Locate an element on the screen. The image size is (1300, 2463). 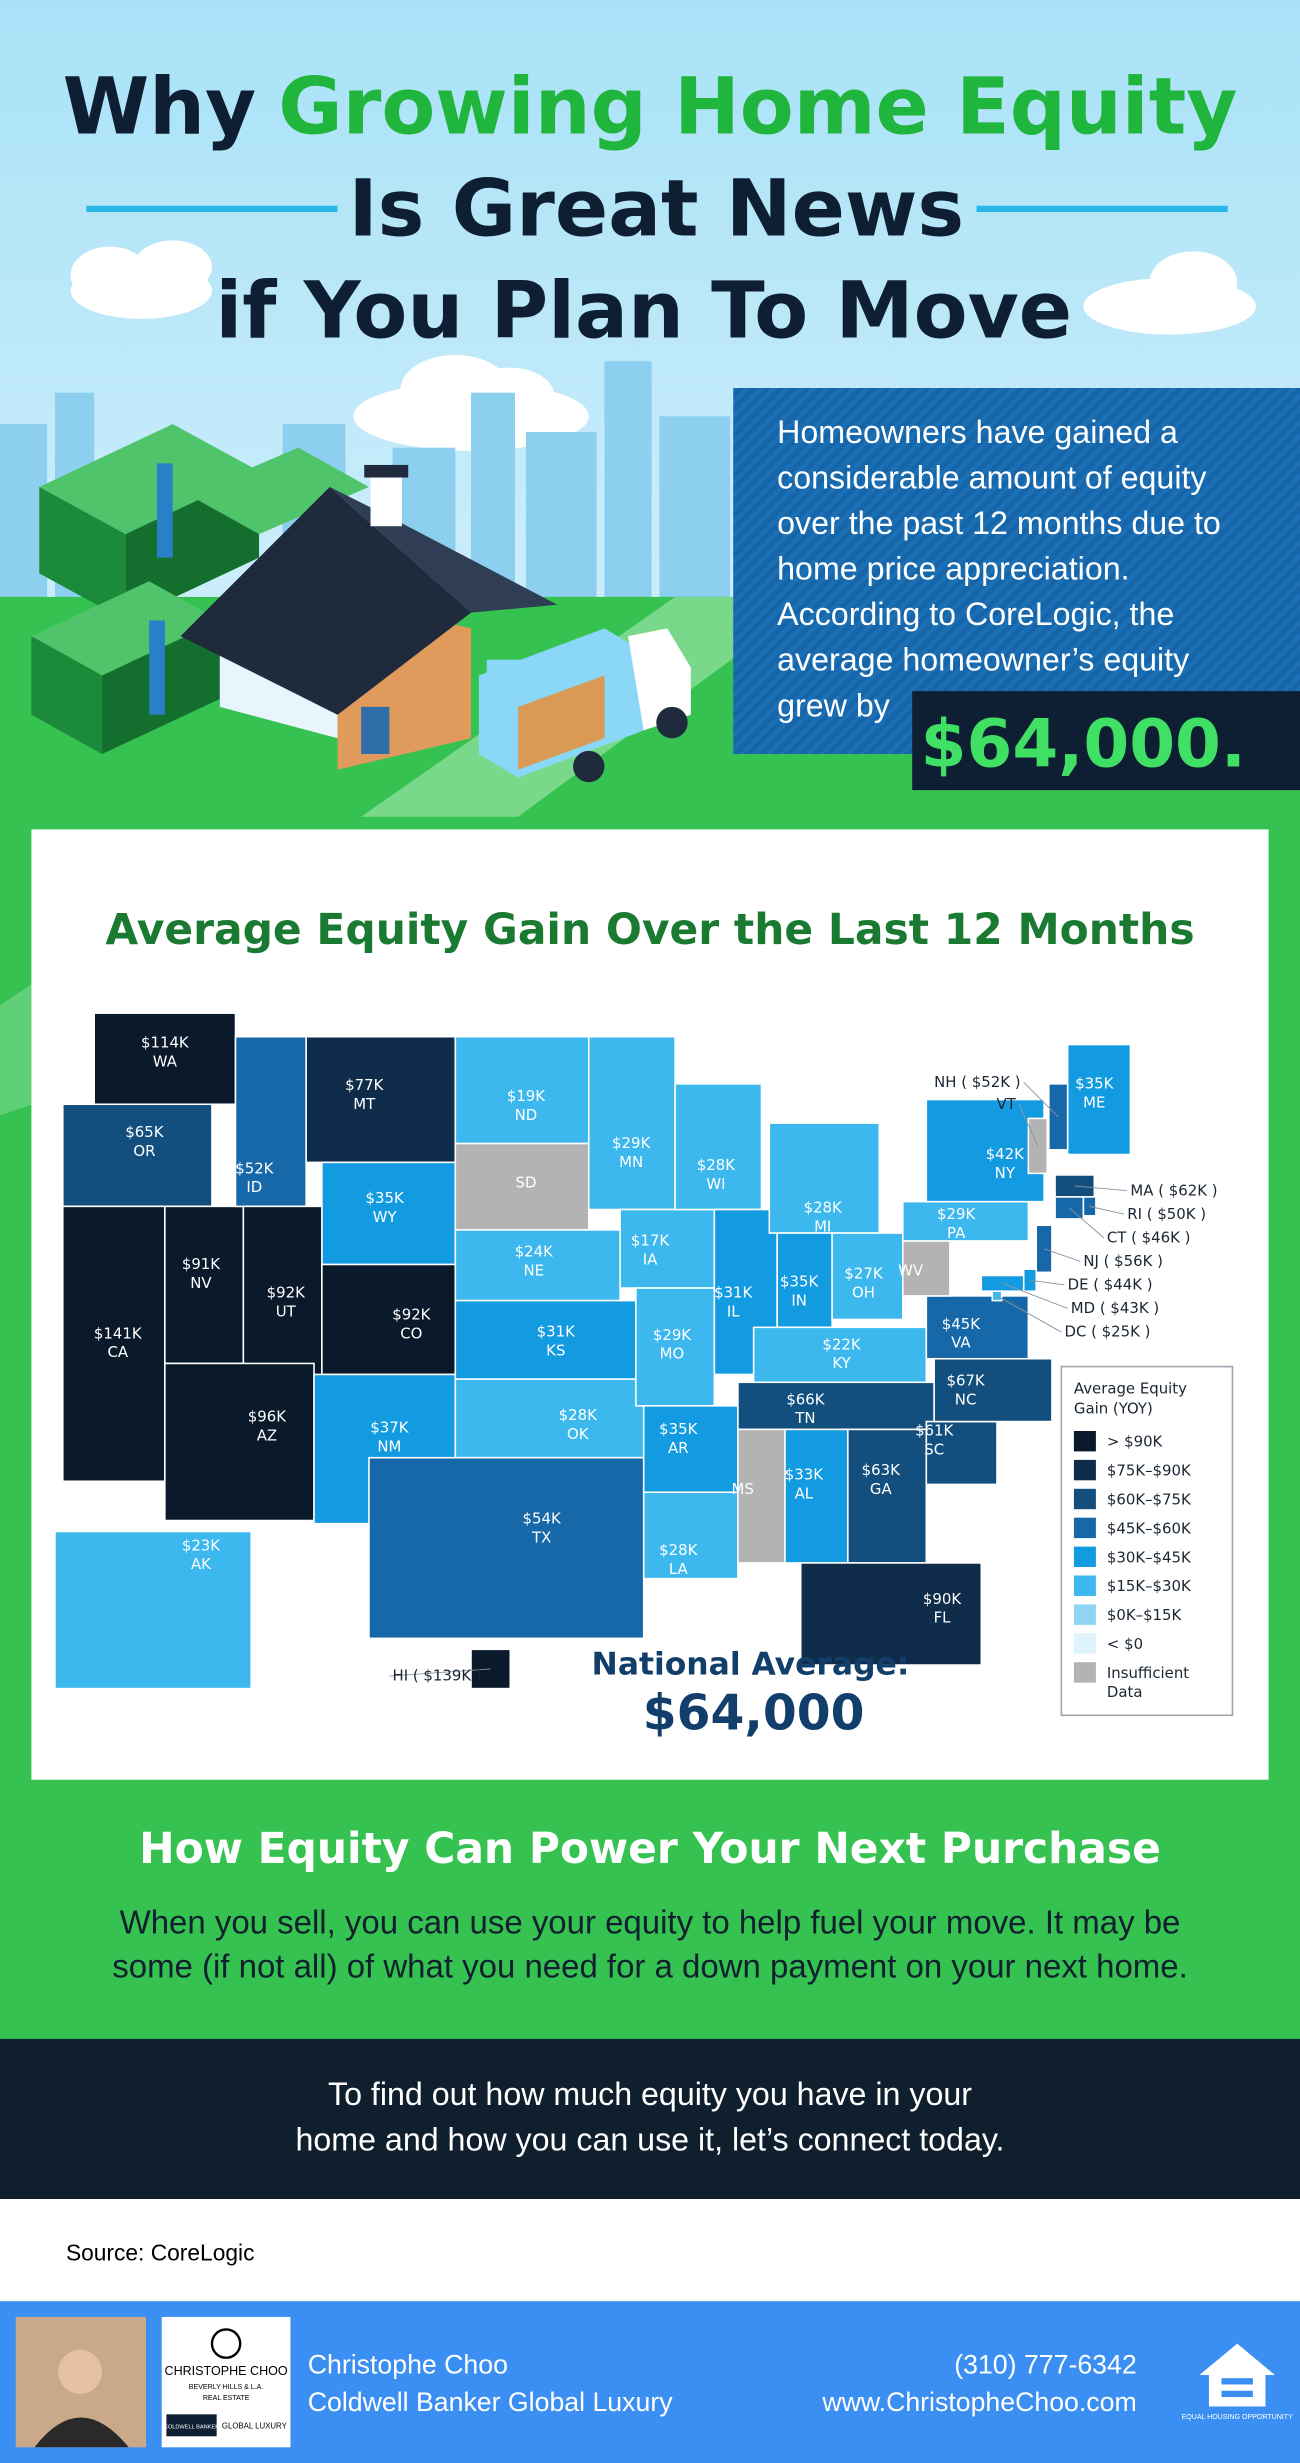
state-label-external: RI ( $50K ) is located at coordinates (1166, 1214).